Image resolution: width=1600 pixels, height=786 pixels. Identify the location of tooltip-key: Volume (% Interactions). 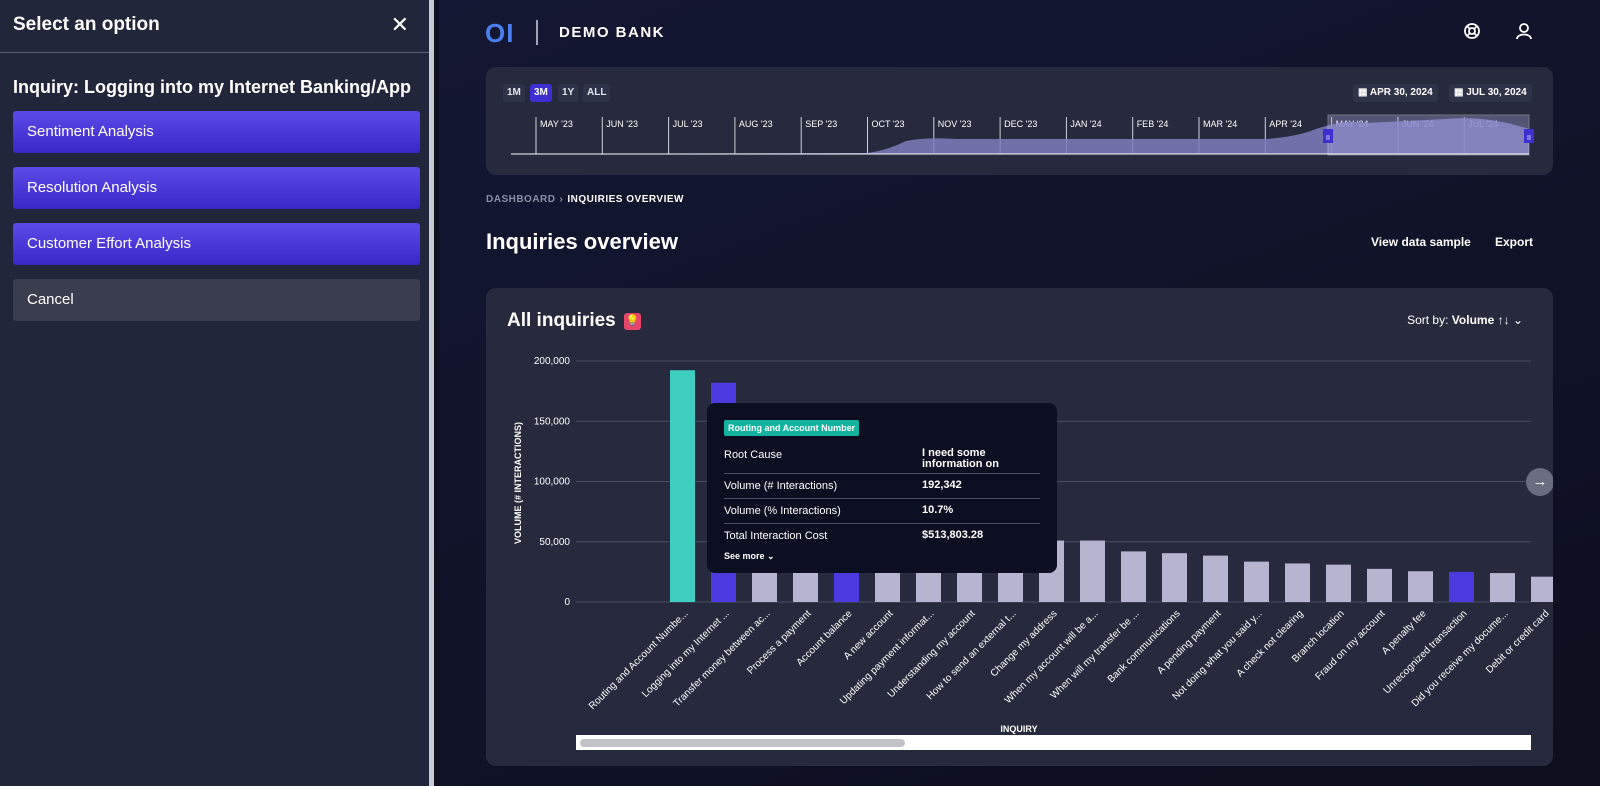
(782, 511).